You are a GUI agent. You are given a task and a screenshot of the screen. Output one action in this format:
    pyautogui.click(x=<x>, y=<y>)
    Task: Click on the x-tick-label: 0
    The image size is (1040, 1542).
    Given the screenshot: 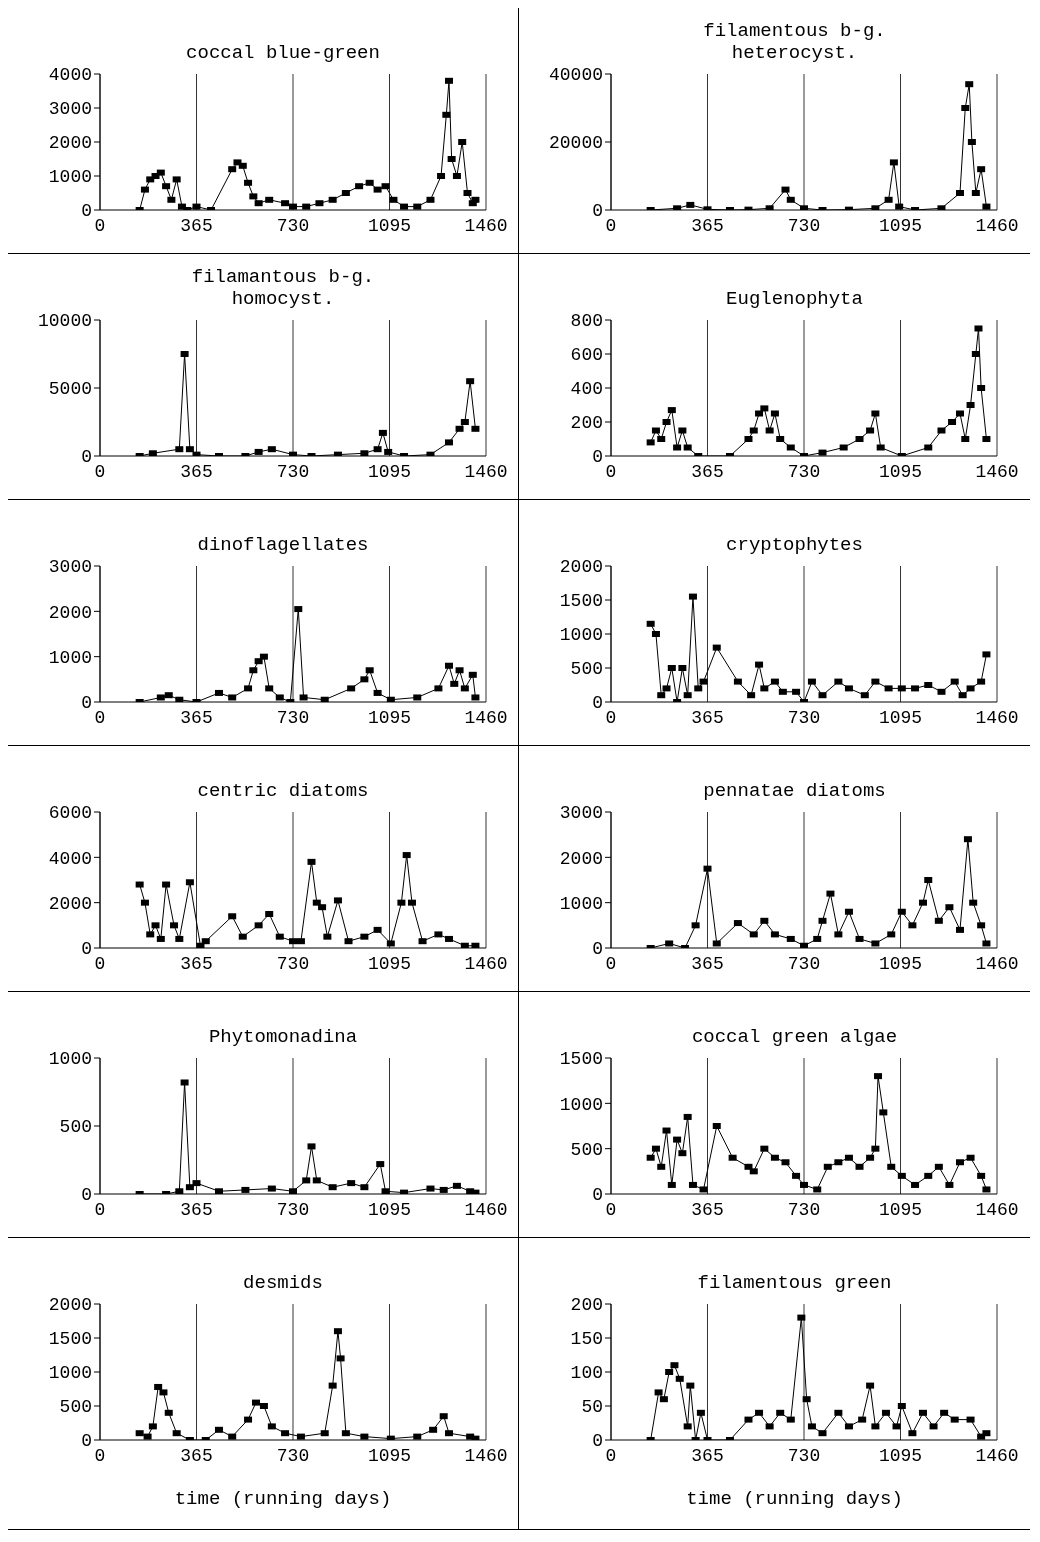 What is the action you would take?
    pyautogui.click(x=100, y=1455)
    